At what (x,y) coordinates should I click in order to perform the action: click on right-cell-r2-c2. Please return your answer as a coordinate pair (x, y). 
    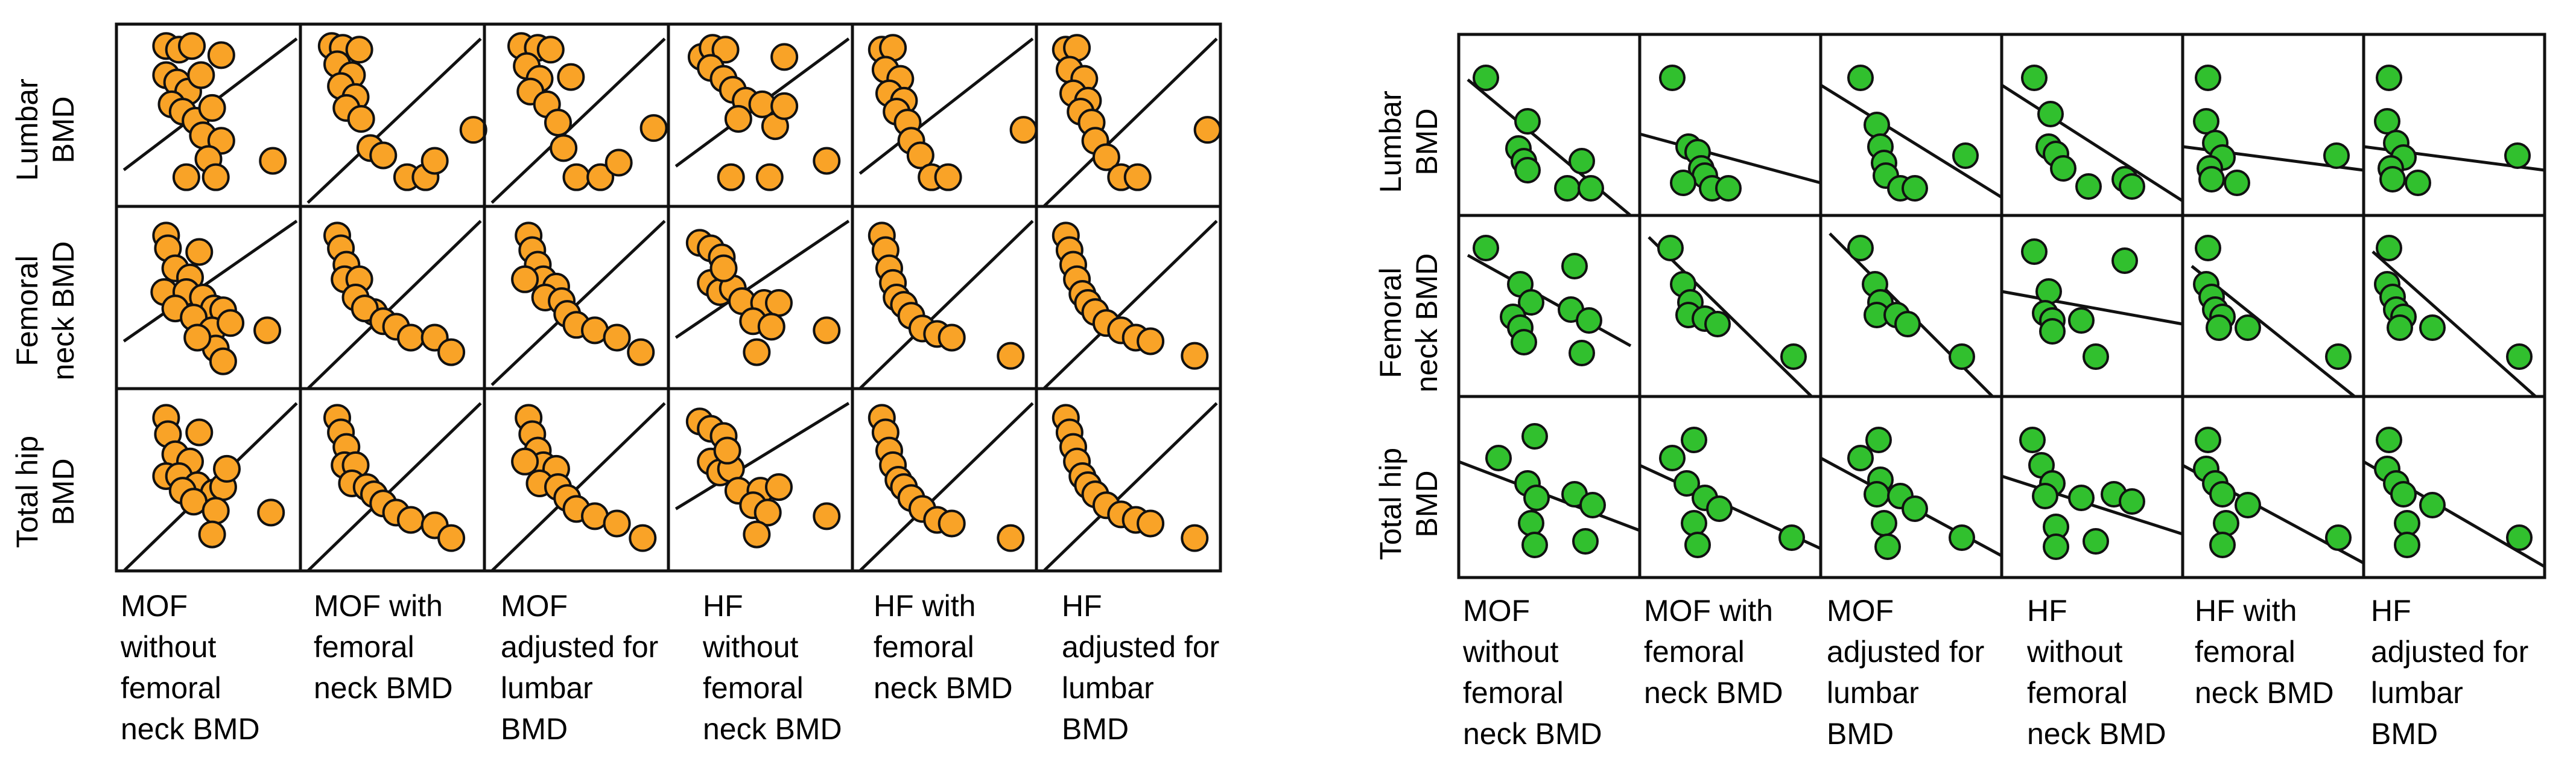
    Looking at the image, I should click on (1731, 306).